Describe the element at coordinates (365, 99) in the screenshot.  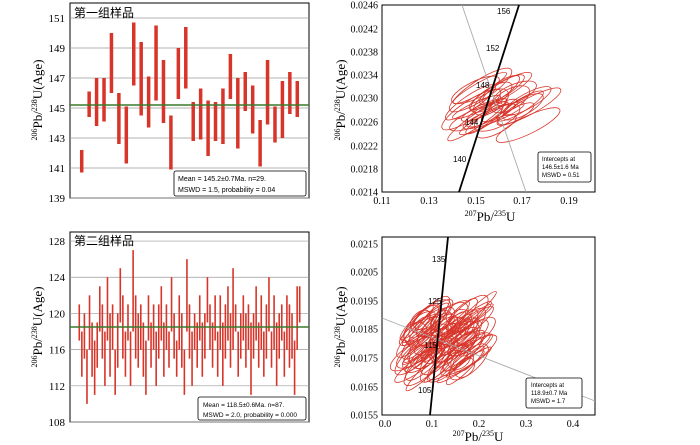
I see `y-tick-label: 0.0230` at that location.